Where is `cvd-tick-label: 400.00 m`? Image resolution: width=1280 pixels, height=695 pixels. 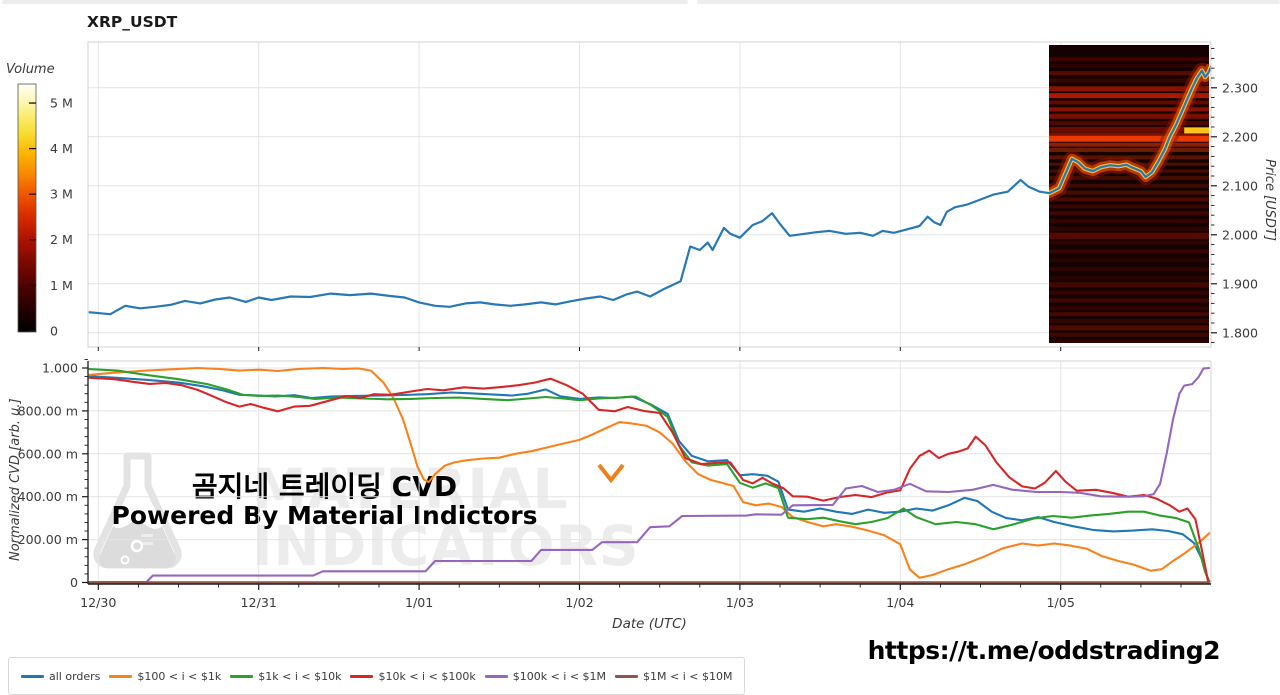
cvd-tick-label: 400.00 m is located at coordinates (48, 496).